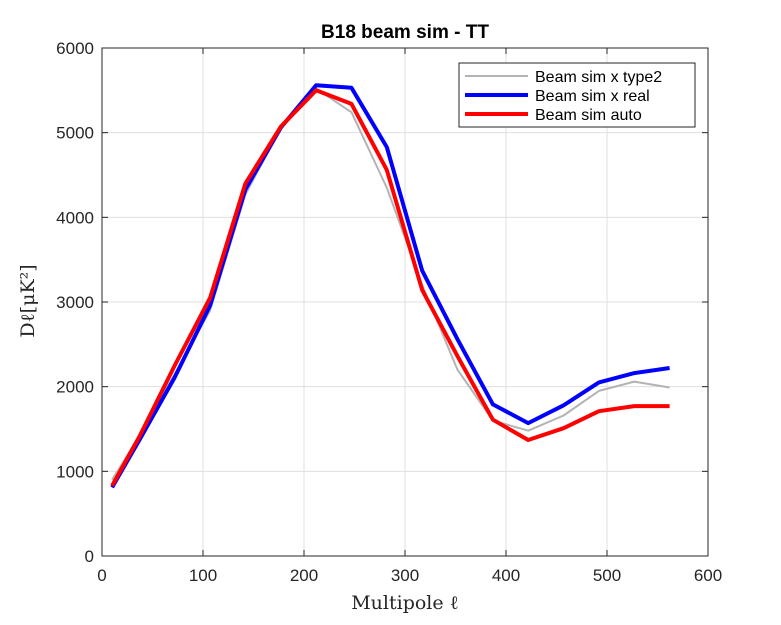 The height and width of the screenshot is (625, 781). Describe the element at coordinates (75, 133) in the screenshot. I see `y-tick-label: 5000` at that location.